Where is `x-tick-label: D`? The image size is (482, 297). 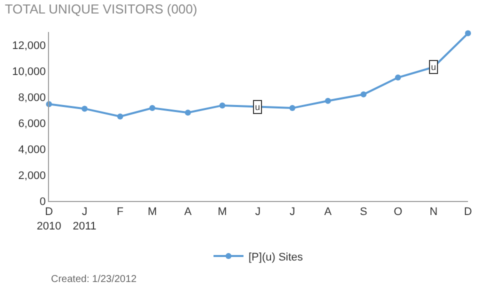
x-tick-label: D is located at coordinates (468, 212).